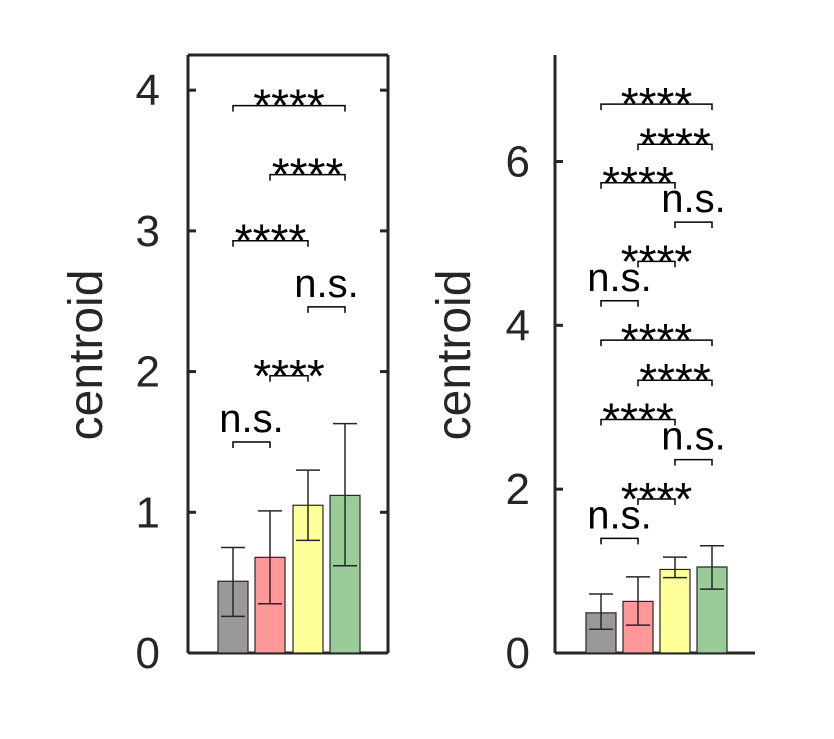 This screenshot has height=739, width=834. Describe the element at coordinates (148, 512) in the screenshot. I see `y-tick-label: 1` at that location.